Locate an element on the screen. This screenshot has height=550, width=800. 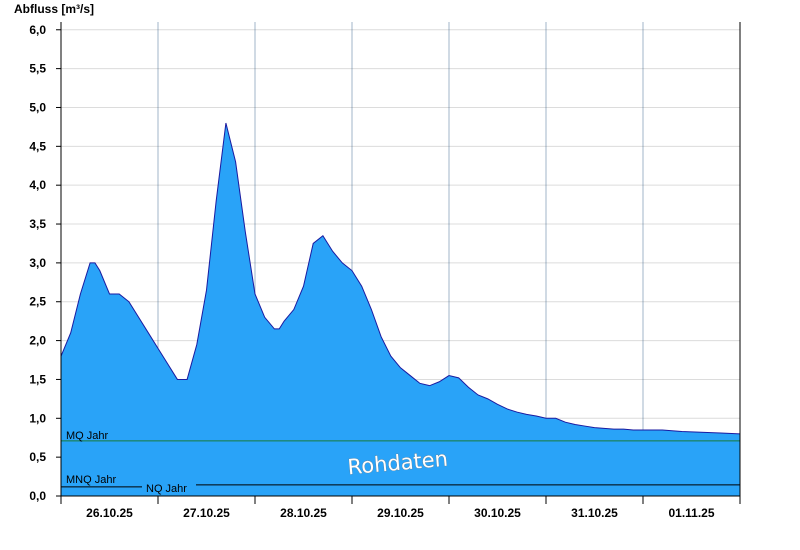
x-tick-label: 28.10.25 is located at coordinates (303, 513).